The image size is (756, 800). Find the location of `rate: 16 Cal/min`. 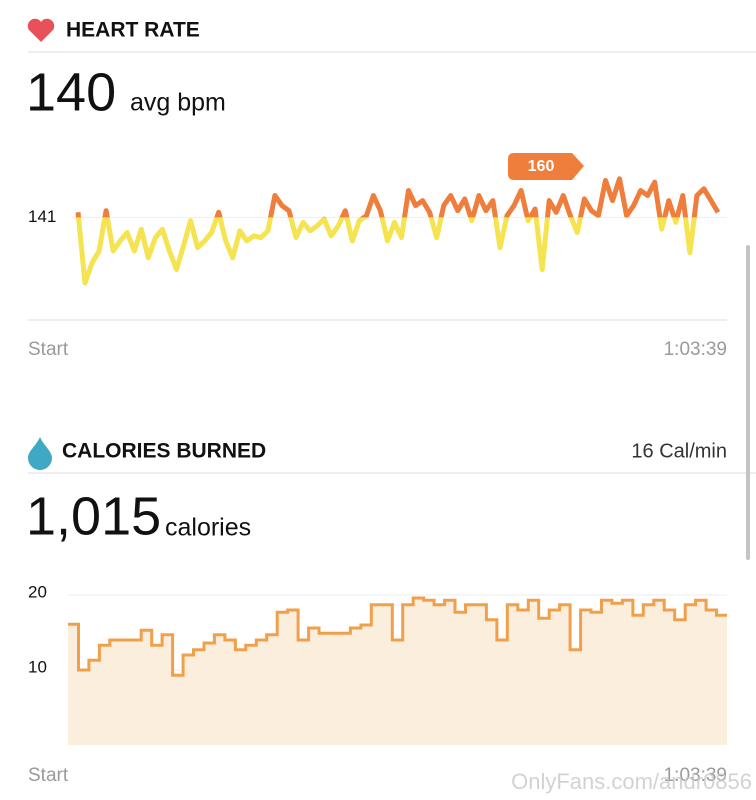

rate: 16 Cal/min is located at coordinates (679, 451).